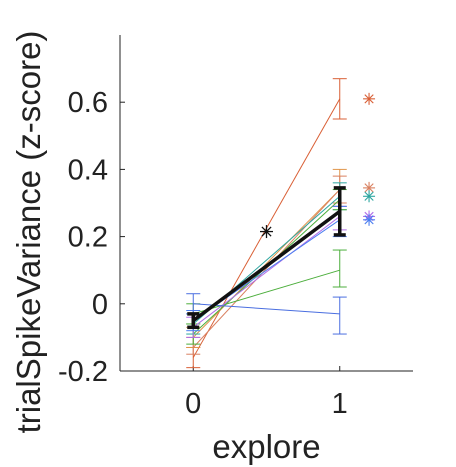  I want to click on y-tick-label: -0.2, so click(83, 372).